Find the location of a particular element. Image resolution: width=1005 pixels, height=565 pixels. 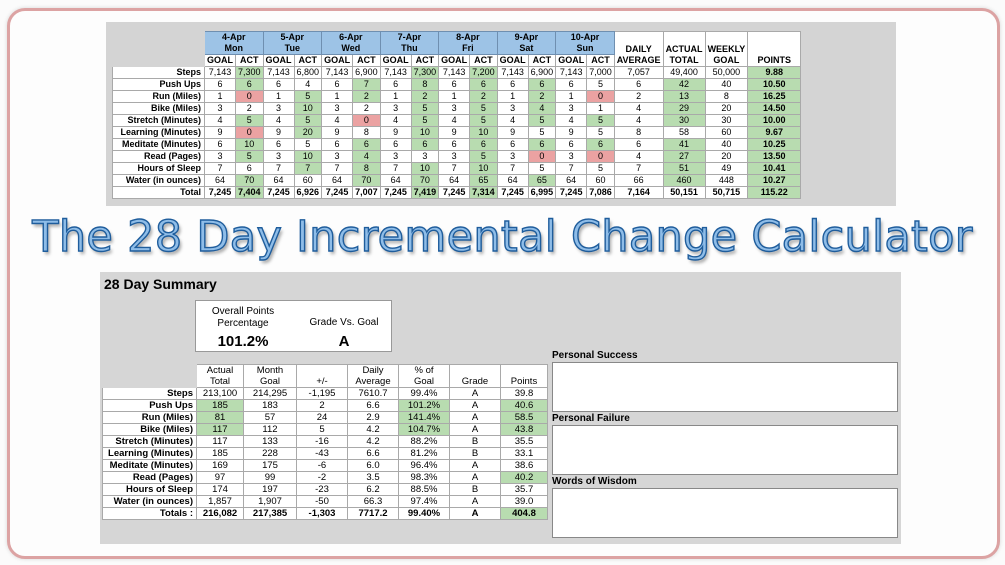

points-header: POINTS is located at coordinates (774, 49).